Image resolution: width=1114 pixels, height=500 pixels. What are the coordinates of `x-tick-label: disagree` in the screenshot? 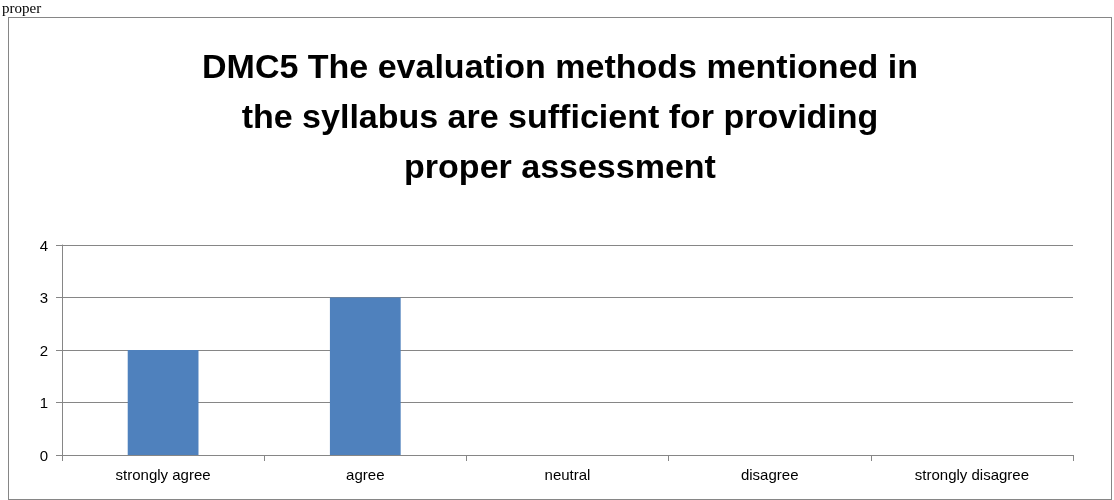 It's located at (769, 474).